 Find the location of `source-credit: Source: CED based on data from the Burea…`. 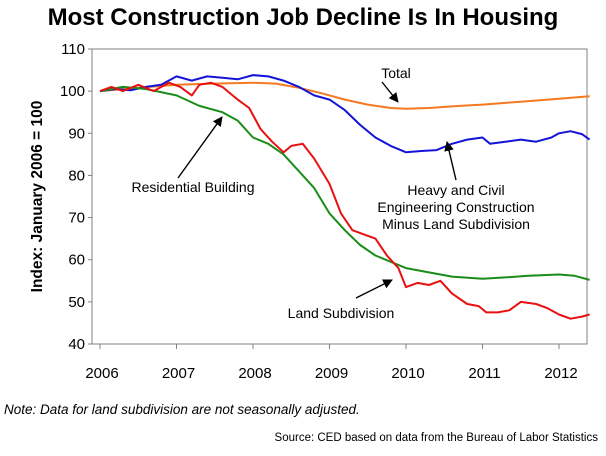

source-credit: Source: CED based on data from the Burea… is located at coordinates (436, 438).